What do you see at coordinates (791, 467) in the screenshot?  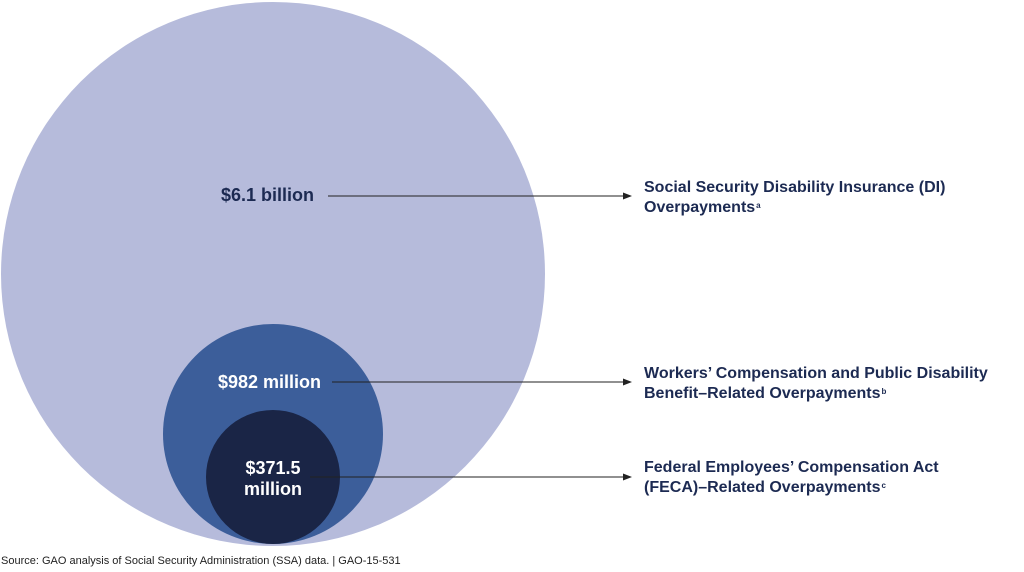 I see `feca-category-line1: Federal Employees’ Compensation Act` at bounding box center [791, 467].